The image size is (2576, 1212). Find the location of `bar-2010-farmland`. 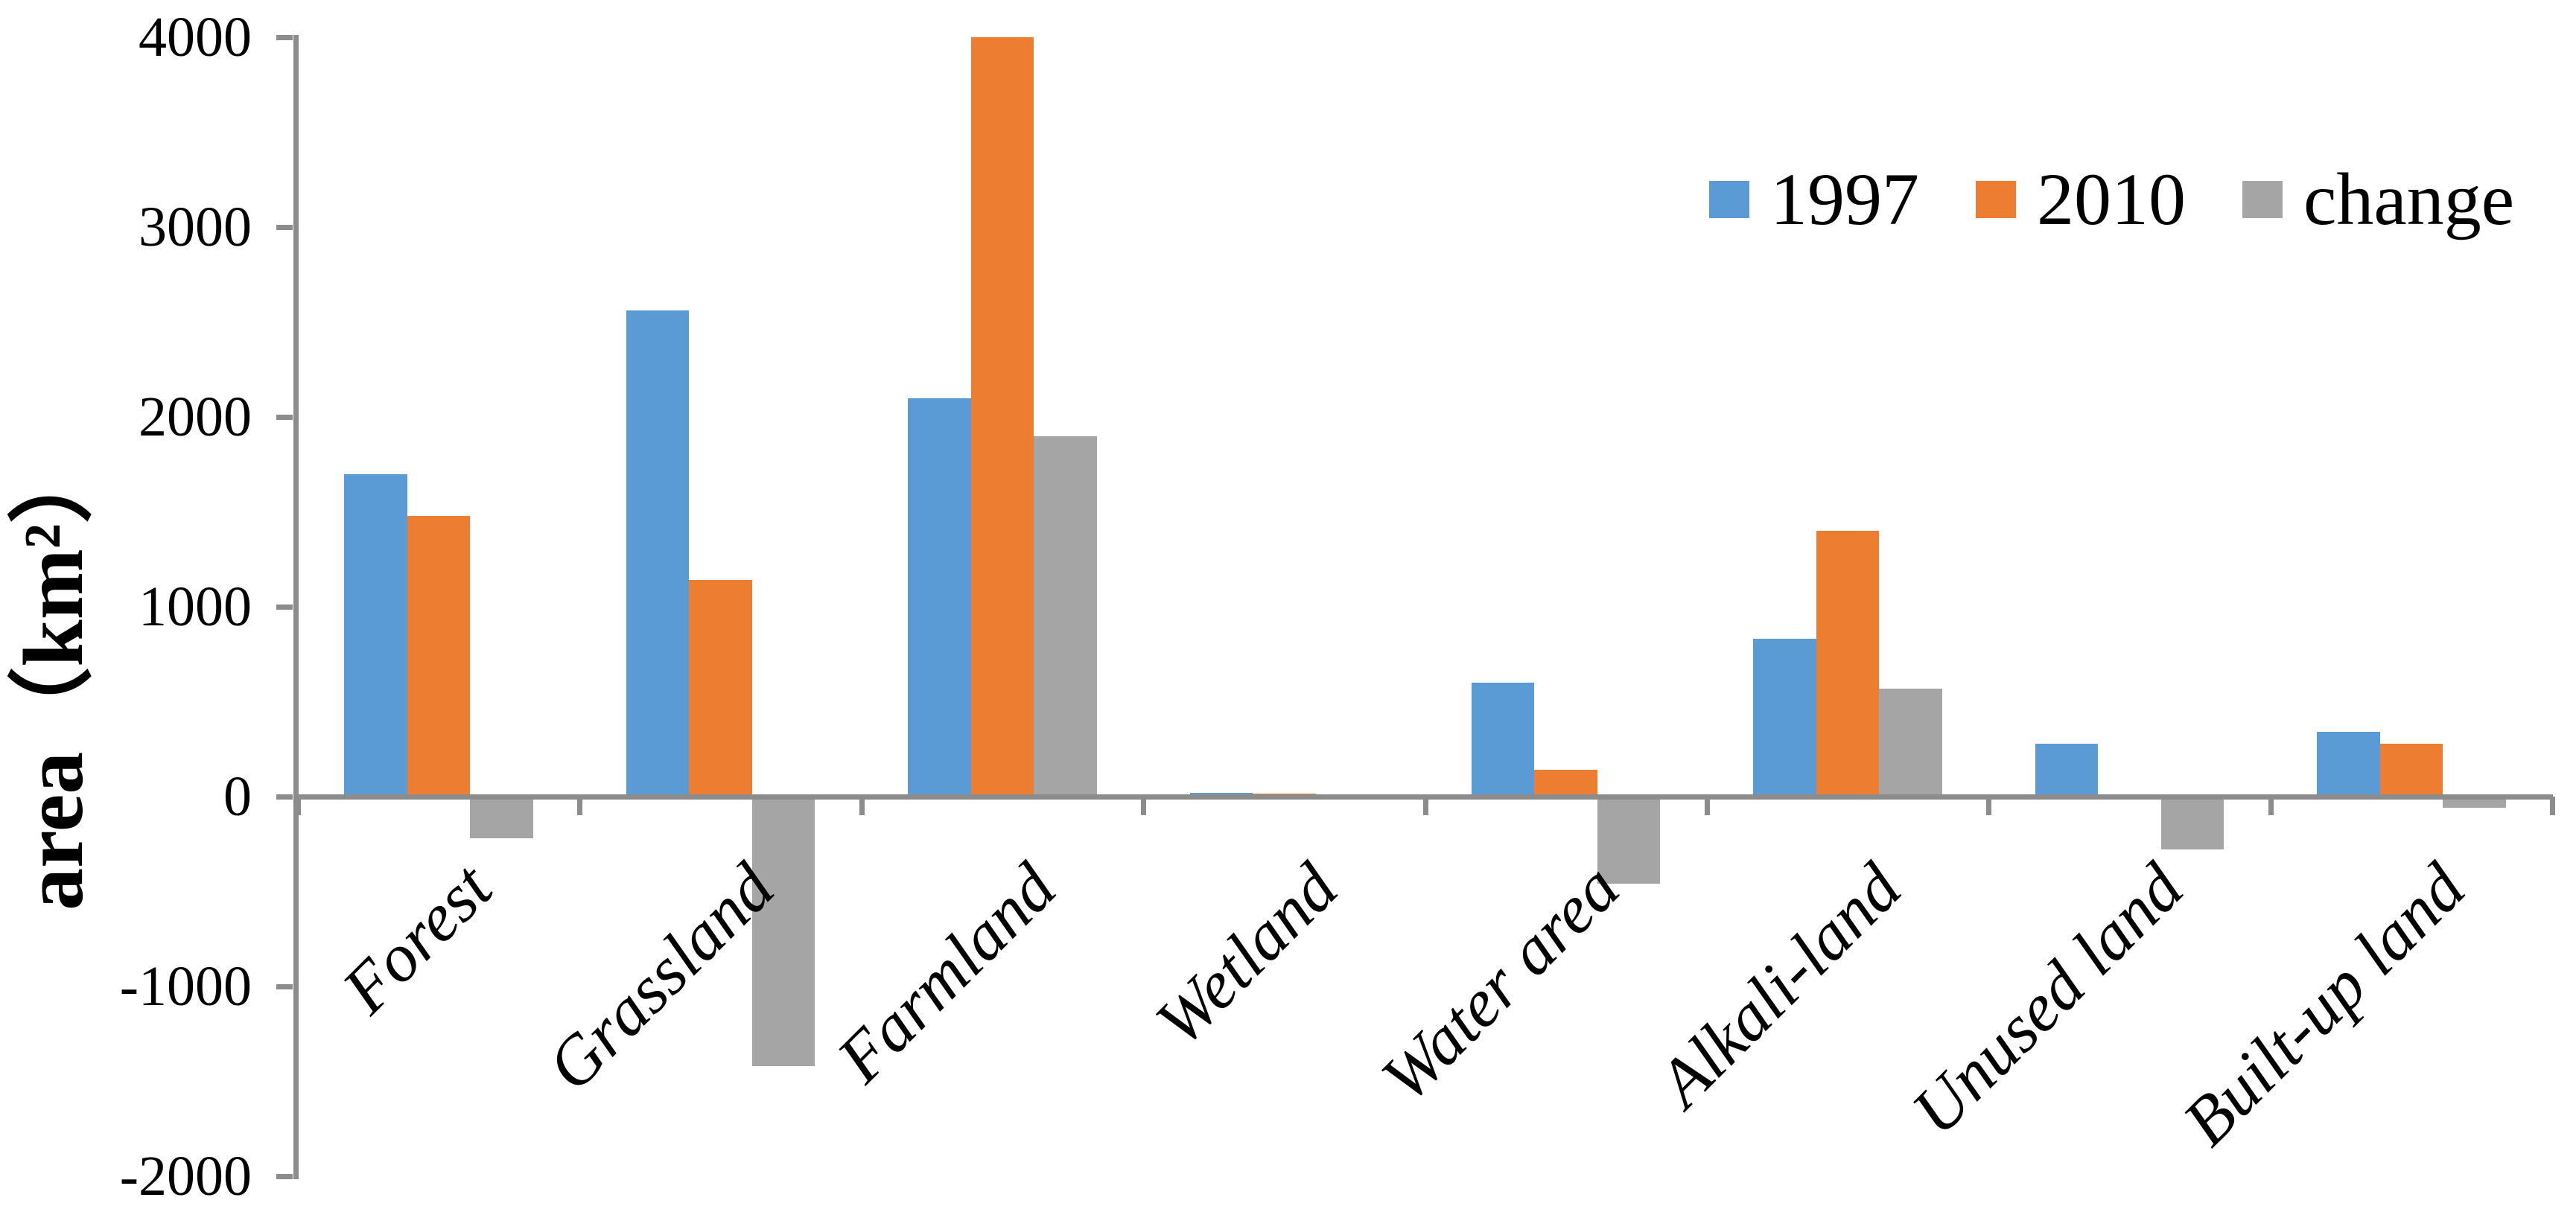

bar-2010-farmland is located at coordinates (1002, 417).